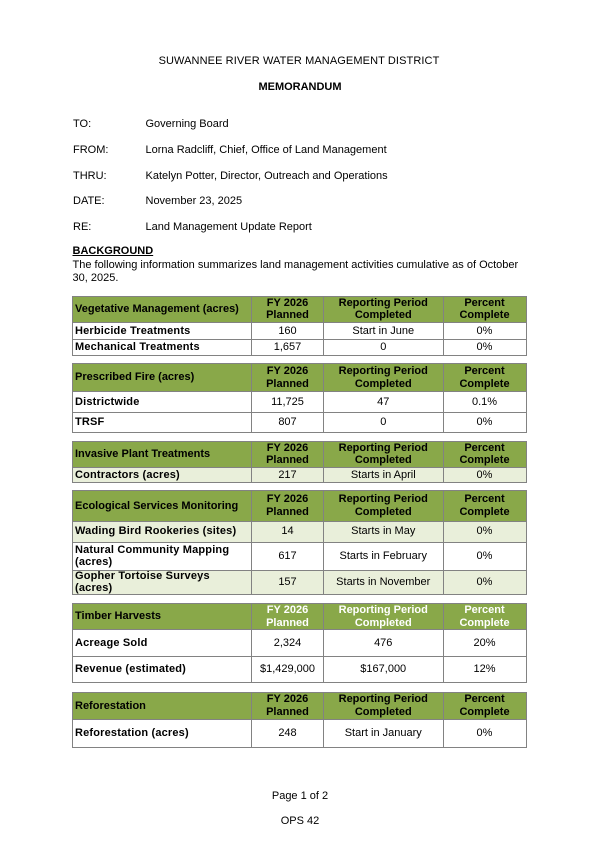 This screenshot has width=600, height=848. What do you see at coordinates (383, 669) in the screenshot?
I see `completed-value: $167,000` at bounding box center [383, 669].